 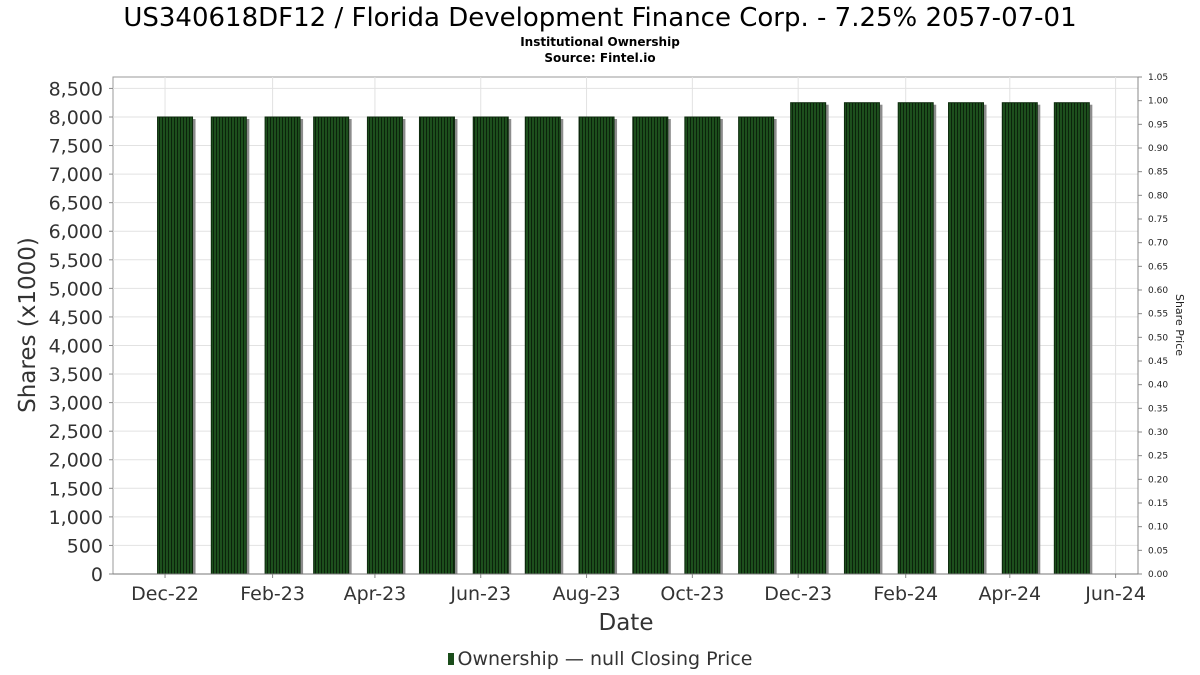 What do you see at coordinates (28, 325) in the screenshot?
I see `y-axis-label: Shares (x1000)` at bounding box center [28, 325].